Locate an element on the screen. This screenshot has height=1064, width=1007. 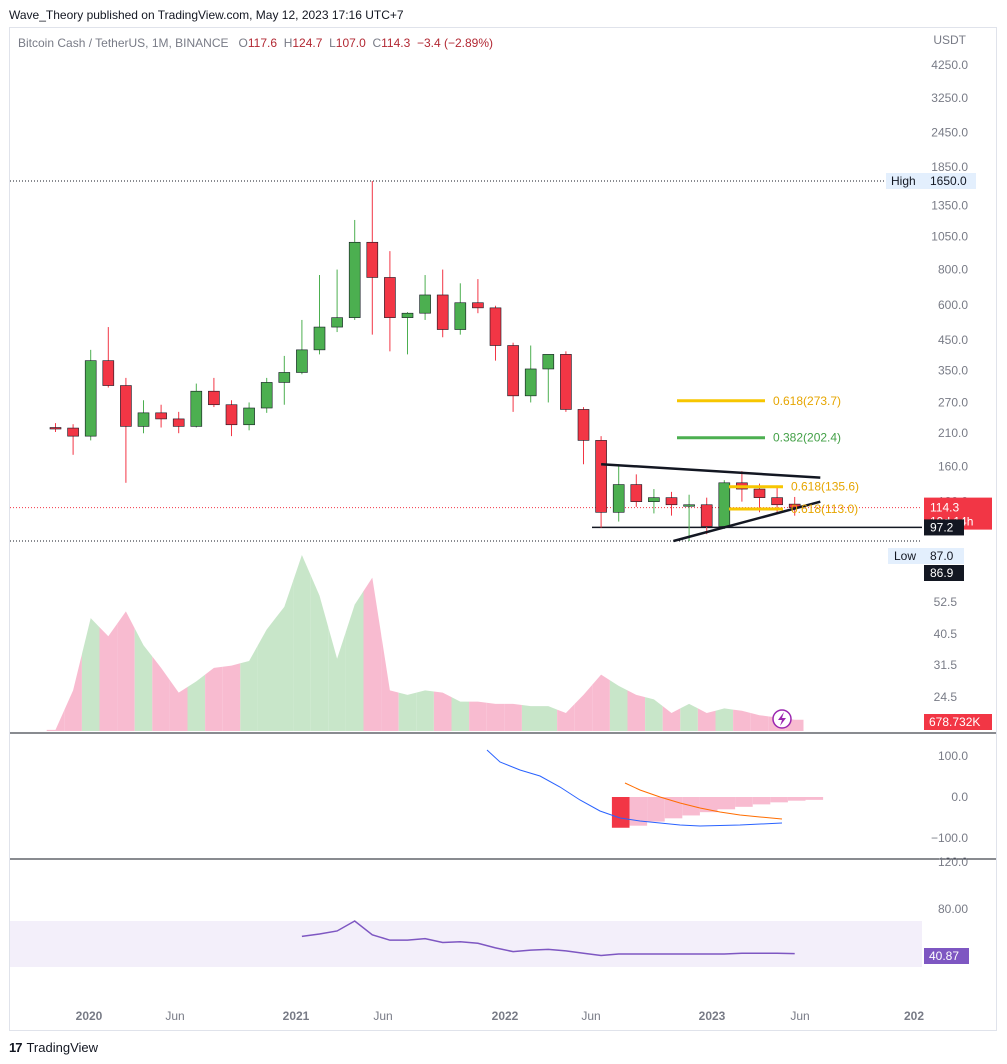
open-value: 117.6 is located at coordinates (262, 43).